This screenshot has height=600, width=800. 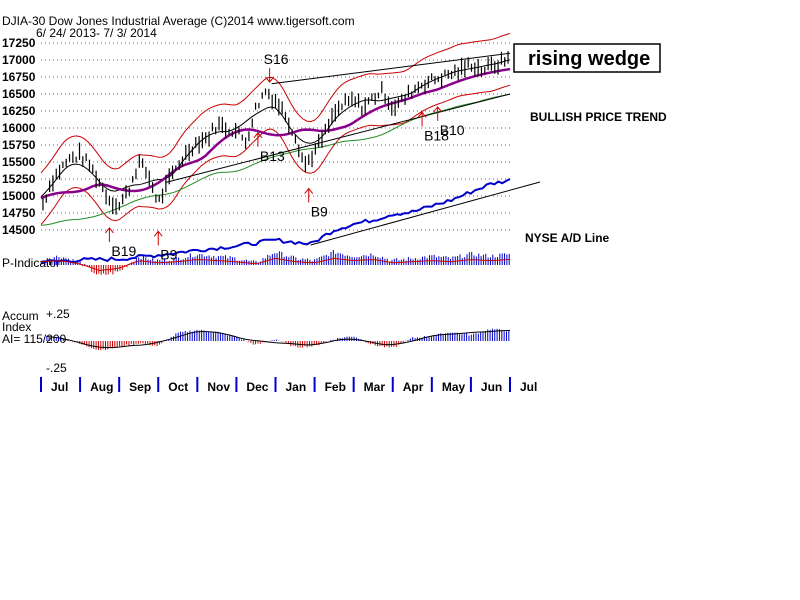 I want to click on sell-arrow, so click(x=270, y=75).